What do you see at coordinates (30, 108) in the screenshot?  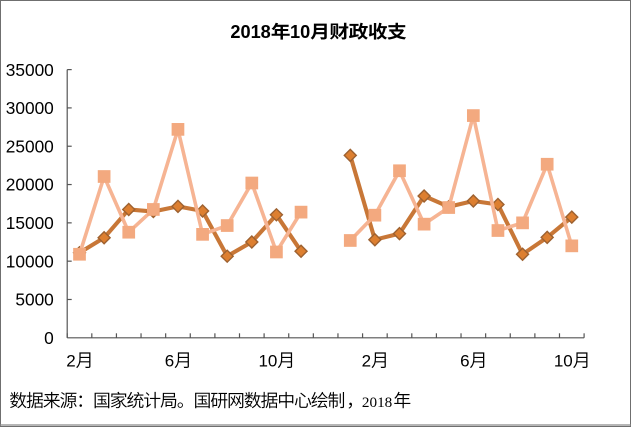 I see `svg-text: 30000` at bounding box center [30, 108].